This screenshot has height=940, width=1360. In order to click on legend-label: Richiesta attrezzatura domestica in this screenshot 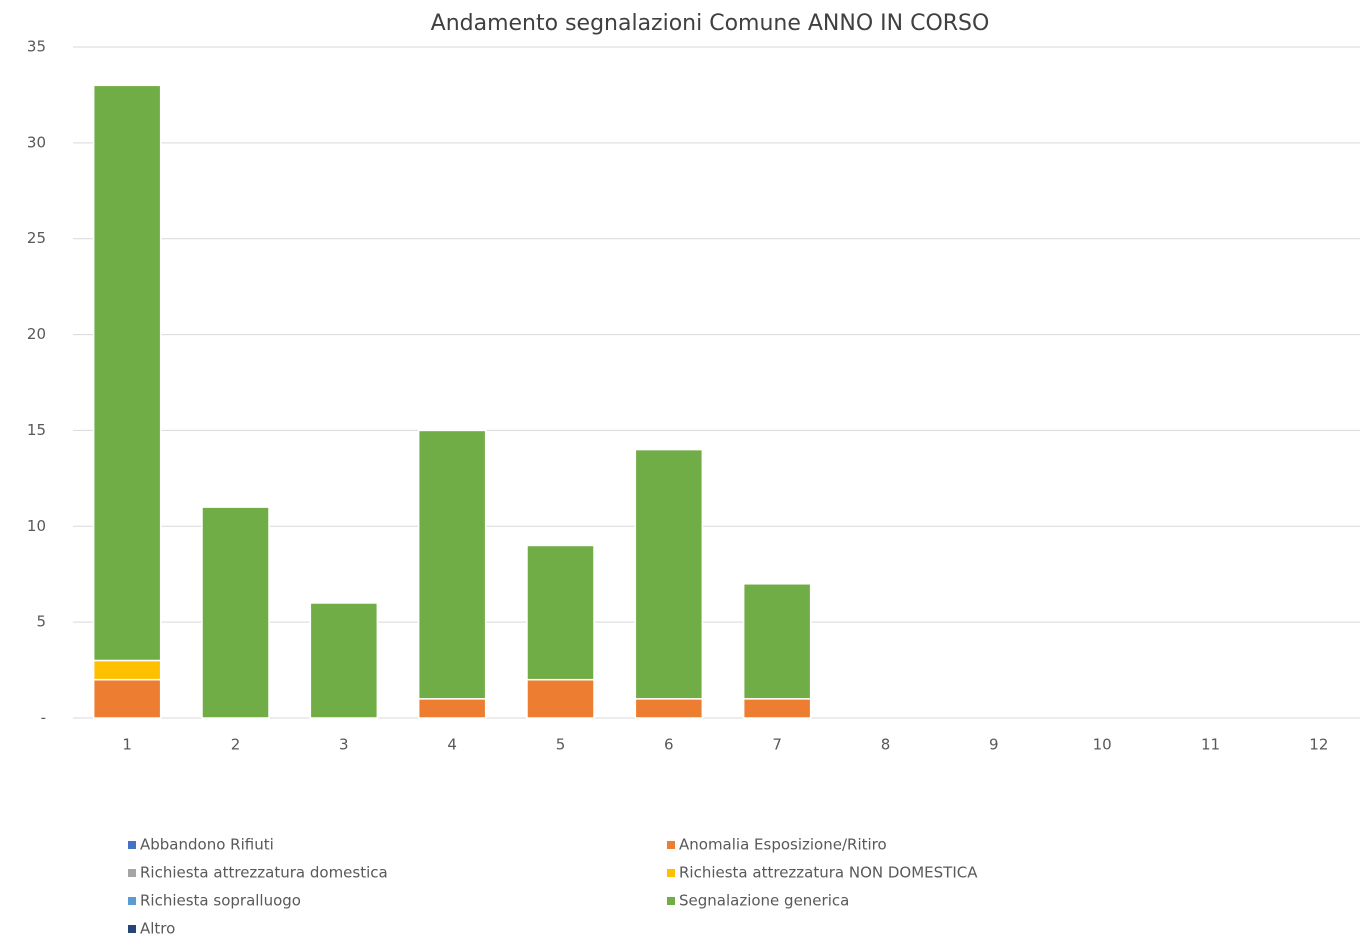, I will do `click(264, 873)`.